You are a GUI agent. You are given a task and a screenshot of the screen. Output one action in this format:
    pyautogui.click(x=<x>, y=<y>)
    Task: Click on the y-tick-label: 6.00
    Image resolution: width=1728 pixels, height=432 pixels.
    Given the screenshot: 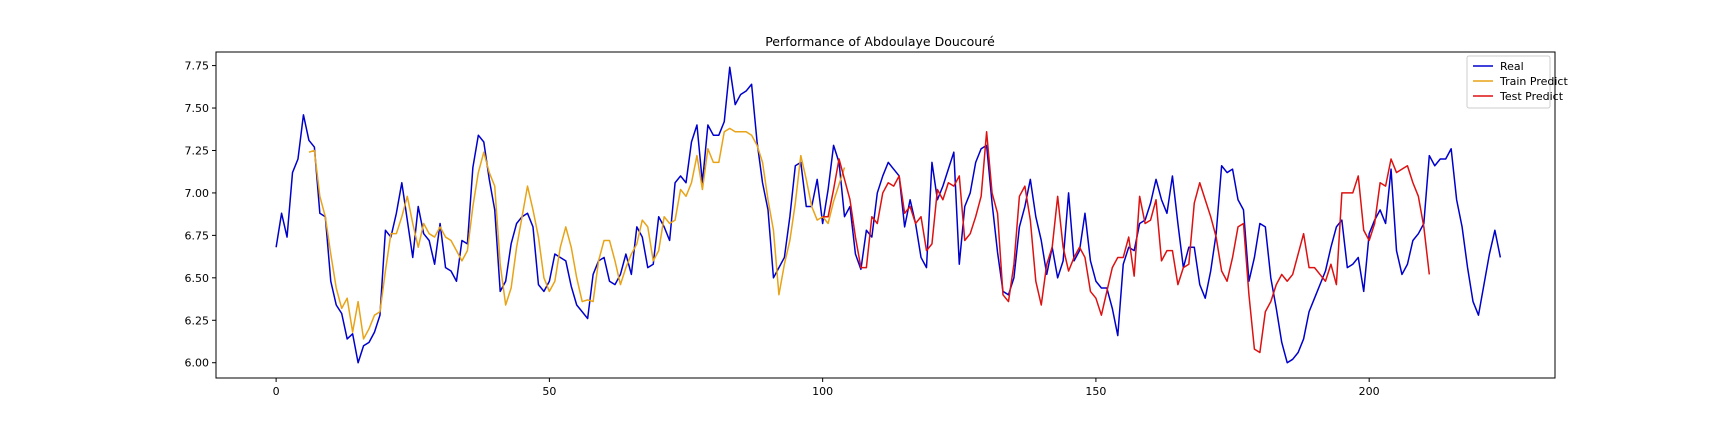 What is the action you would take?
    pyautogui.click(x=197, y=363)
    